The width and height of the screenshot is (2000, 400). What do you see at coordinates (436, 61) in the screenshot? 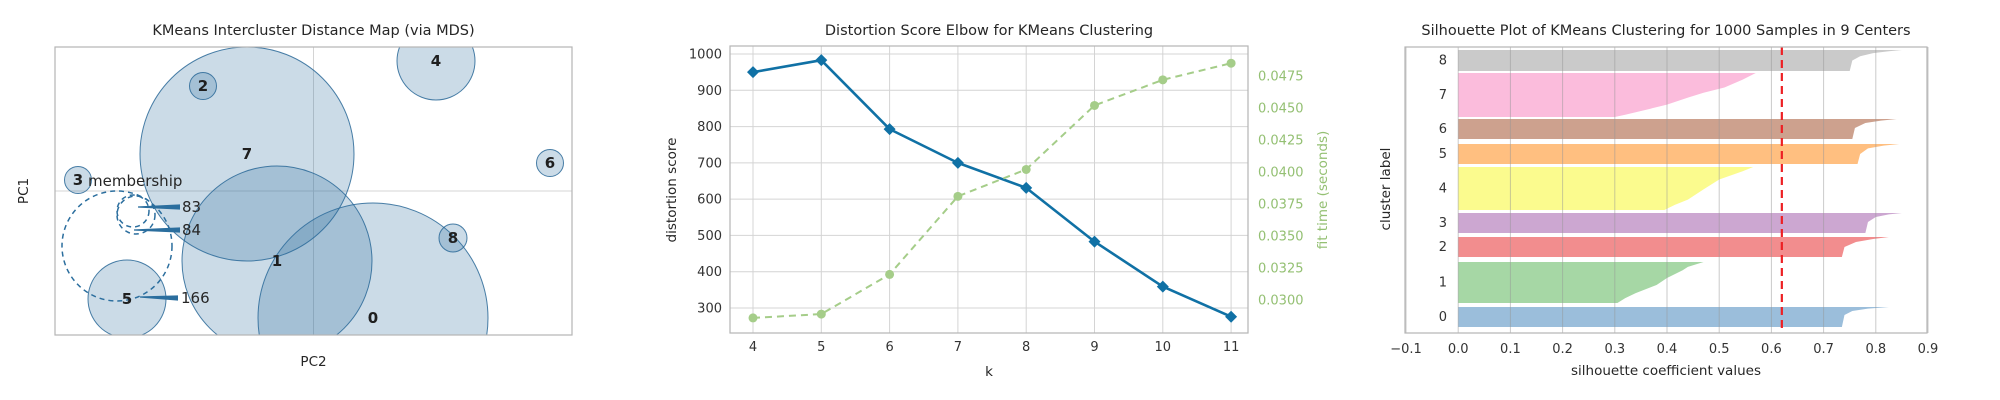
I see `cluster-bubble-label-4: 4` at bounding box center [436, 61].